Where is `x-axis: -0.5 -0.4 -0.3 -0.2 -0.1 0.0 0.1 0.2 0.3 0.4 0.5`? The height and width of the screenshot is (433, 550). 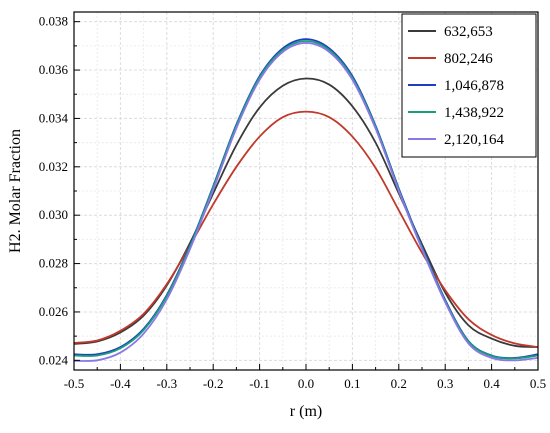
x-axis: -0.5 -0.4 -0.3 -0.2 -0.1 0.0 0.1 0.2 0.3 0.4 0.5 is located at coordinates (305, 377).